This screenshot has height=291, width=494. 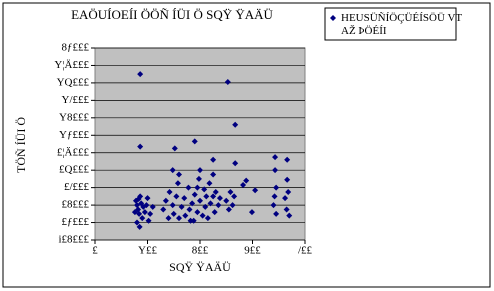 I want to click on legend, so click(x=390, y=24).